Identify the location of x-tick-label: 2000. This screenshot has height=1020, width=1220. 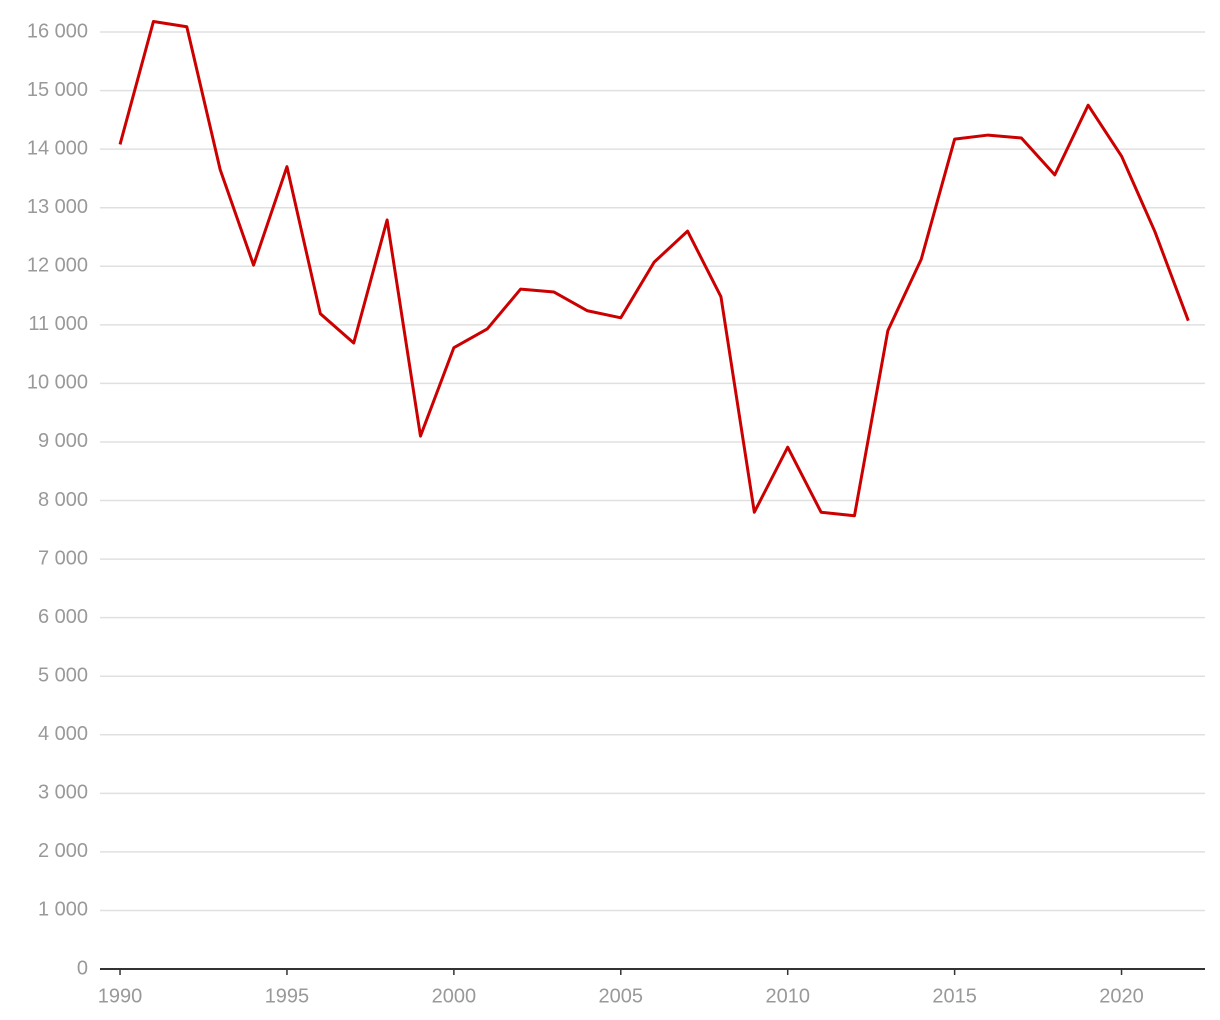
(454, 996).